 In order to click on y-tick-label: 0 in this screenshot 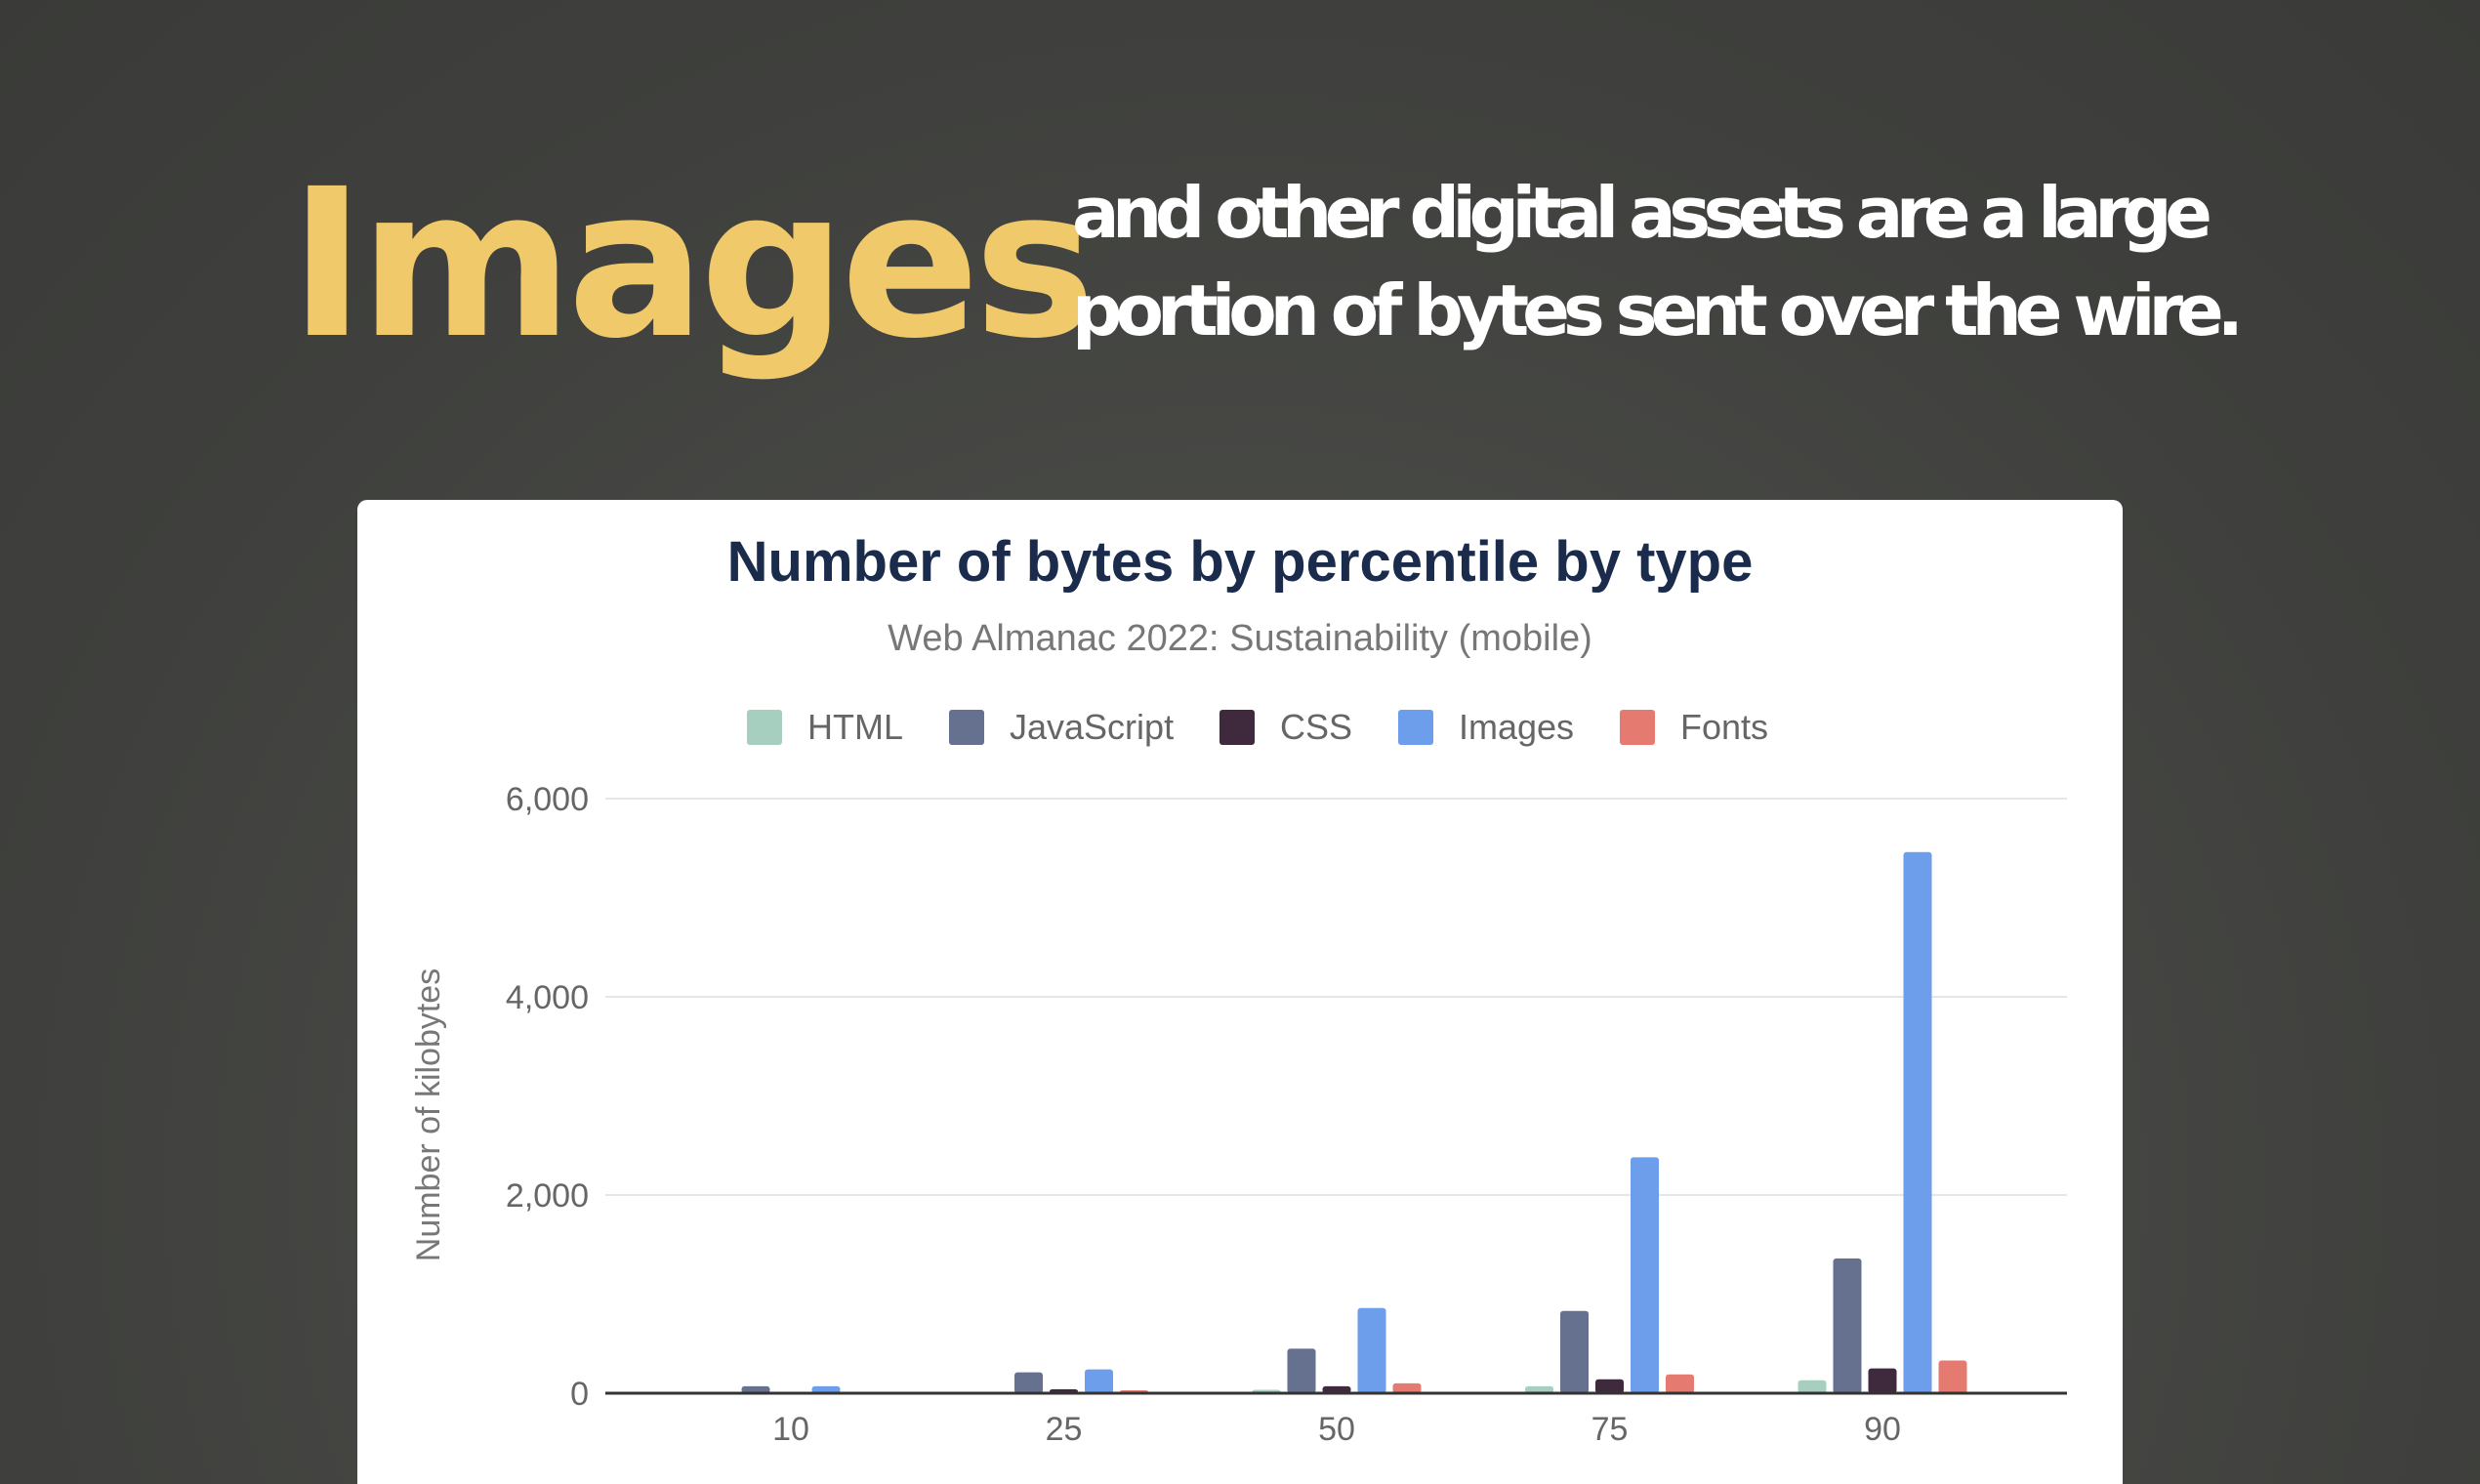, I will do `click(579, 1395)`.